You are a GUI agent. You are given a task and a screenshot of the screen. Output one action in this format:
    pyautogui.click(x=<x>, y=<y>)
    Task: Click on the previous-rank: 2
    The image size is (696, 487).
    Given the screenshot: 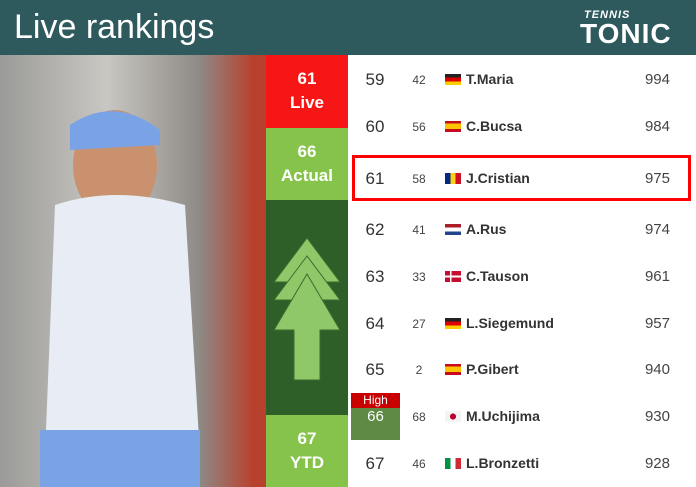 What is the action you would take?
    pyautogui.click(x=419, y=370)
    